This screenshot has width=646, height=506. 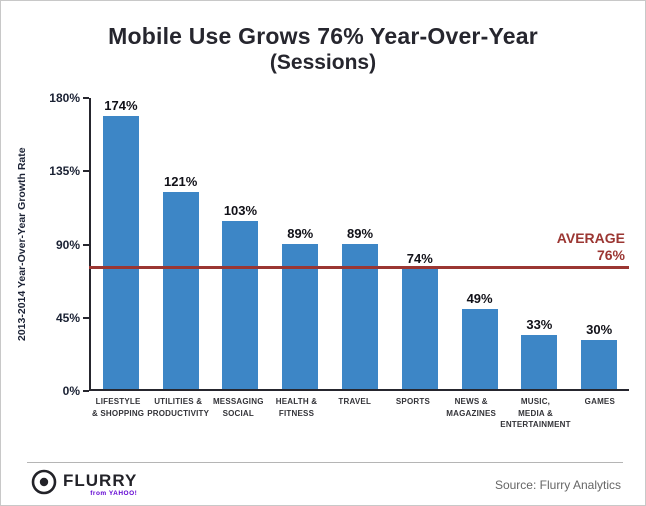 What do you see at coordinates (240, 211) in the screenshot?
I see `bar-value-label: 103%` at bounding box center [240, 211].